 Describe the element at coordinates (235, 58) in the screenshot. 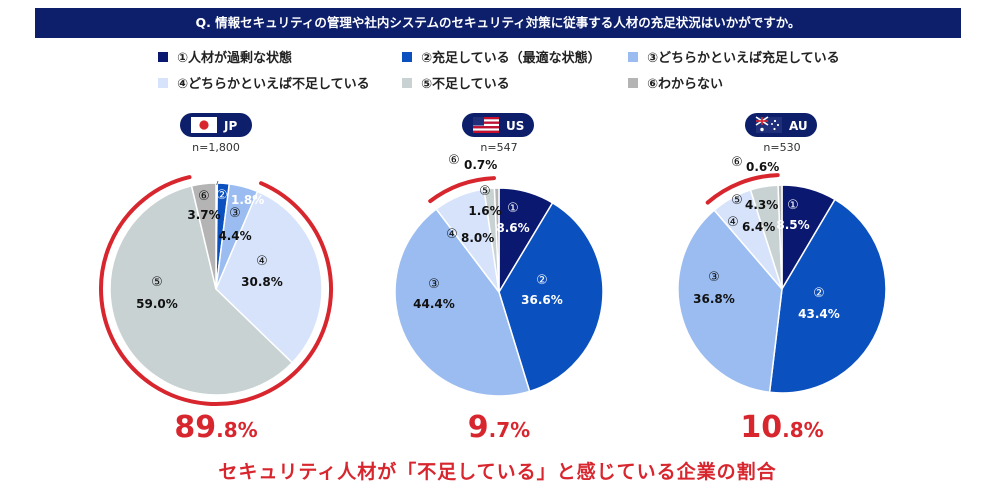

I see `legend-label: ①人材が過剰な状態` at that location.